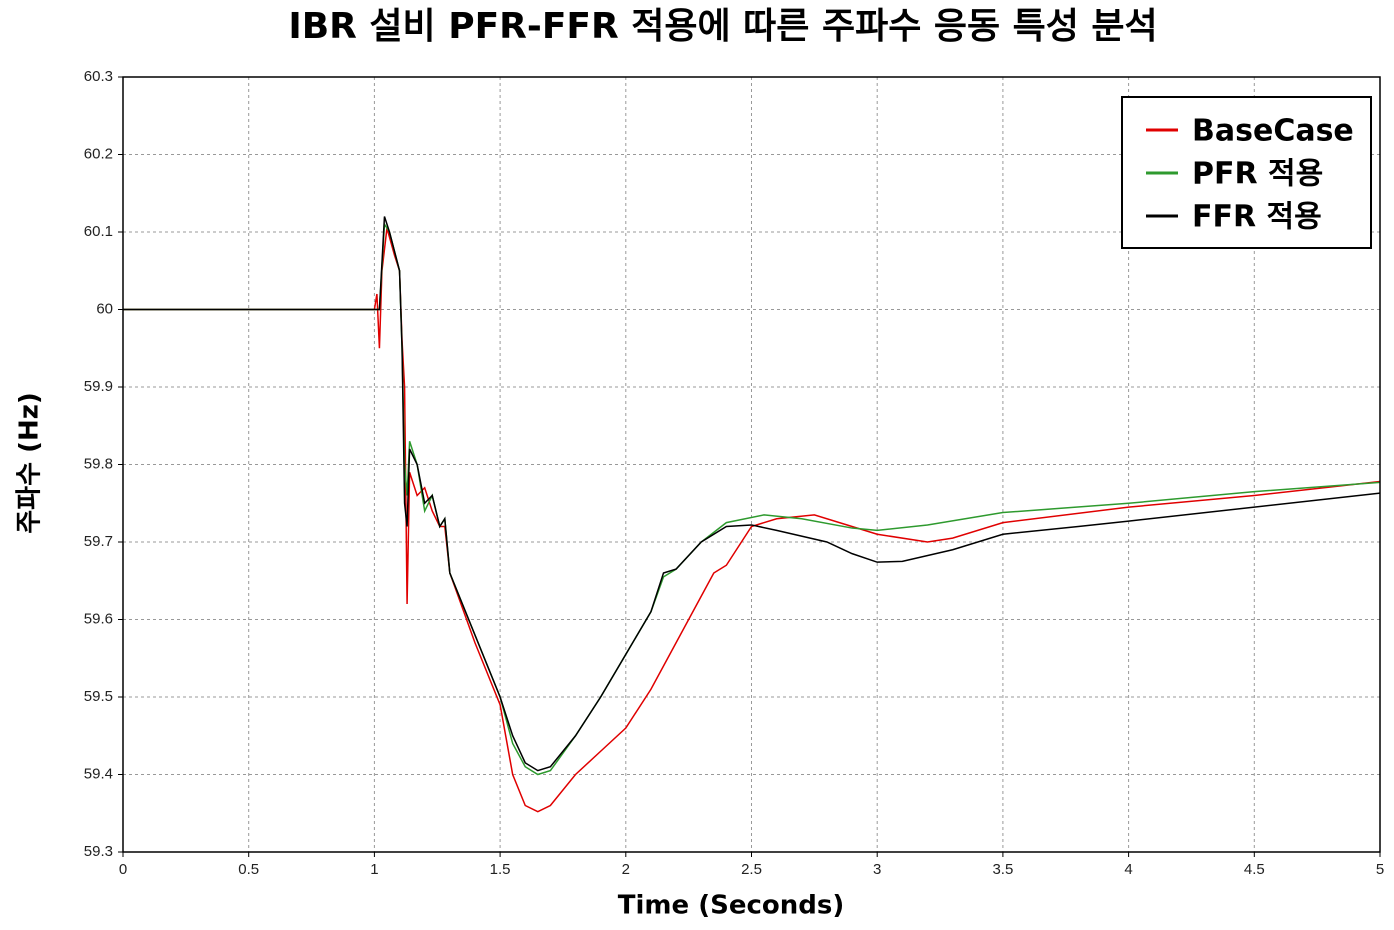 The width and height of the screenshot is (1394, 930). What do you see at coordinates (1002, 869) in the screenshot?
I see `x-tick-label: 3.5` at bounding box center [1002, 869].